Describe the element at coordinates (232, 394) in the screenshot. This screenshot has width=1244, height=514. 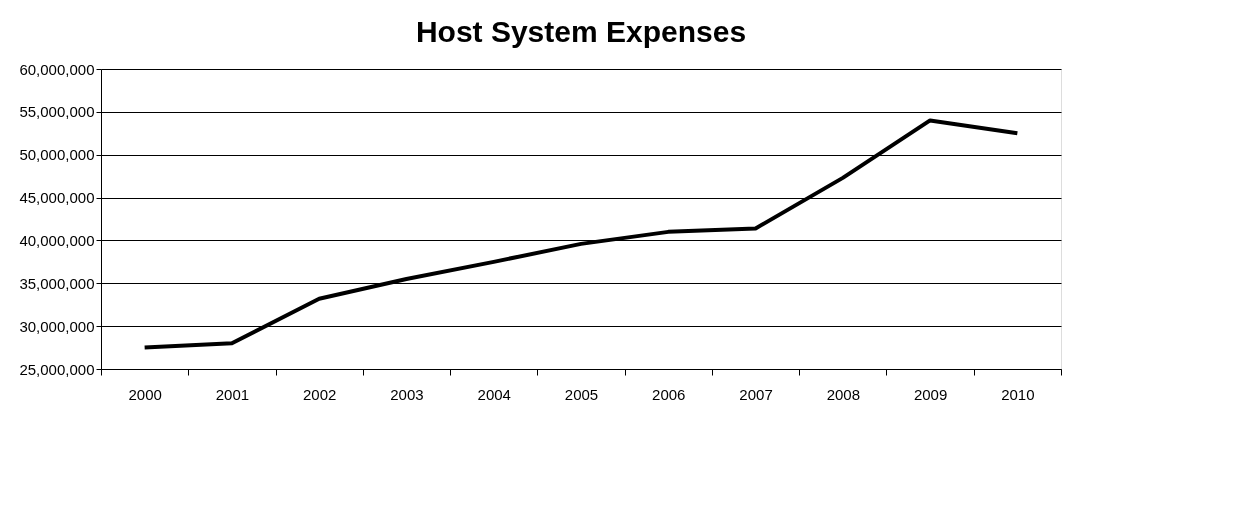
I see `x-tick-label: 2001` at that location.